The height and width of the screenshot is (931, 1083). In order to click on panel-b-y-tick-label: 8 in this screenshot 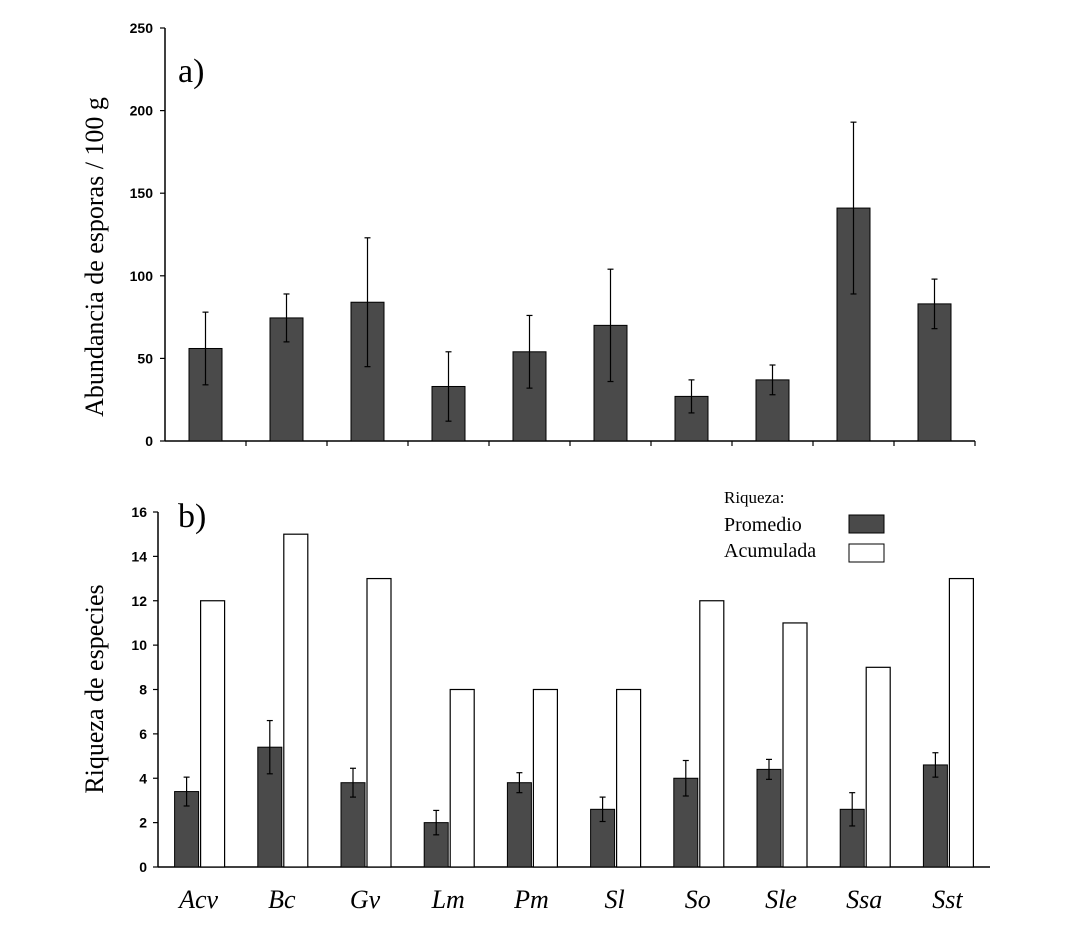, I will do `click(143, 690)`.